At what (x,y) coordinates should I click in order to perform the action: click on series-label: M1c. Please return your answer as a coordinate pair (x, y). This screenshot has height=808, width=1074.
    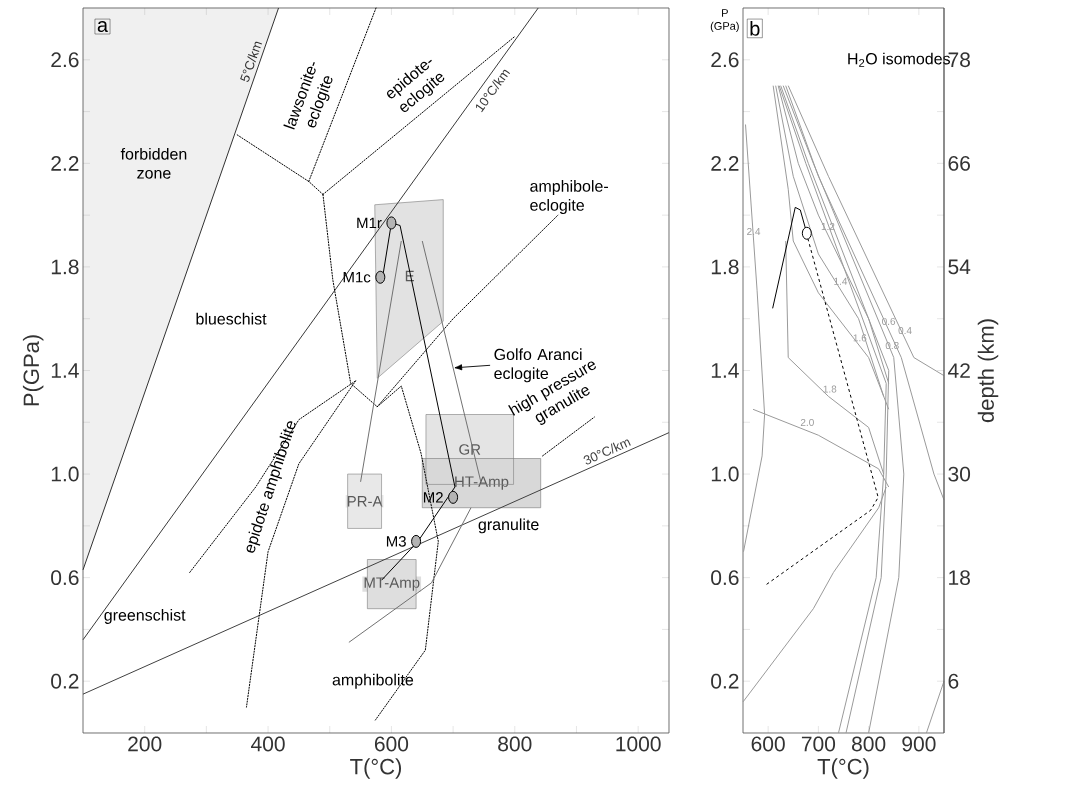
    Looking at the image, I should click on (357, 277).